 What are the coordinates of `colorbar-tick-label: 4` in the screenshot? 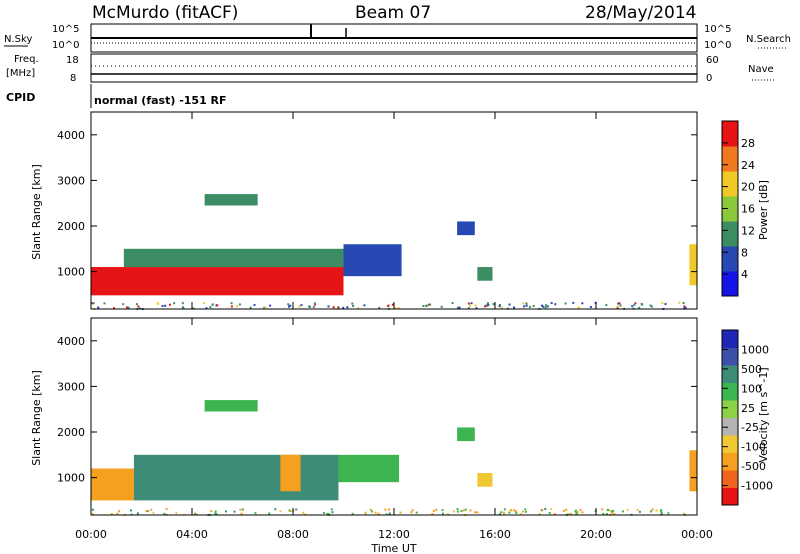 It's located at (744, 274).